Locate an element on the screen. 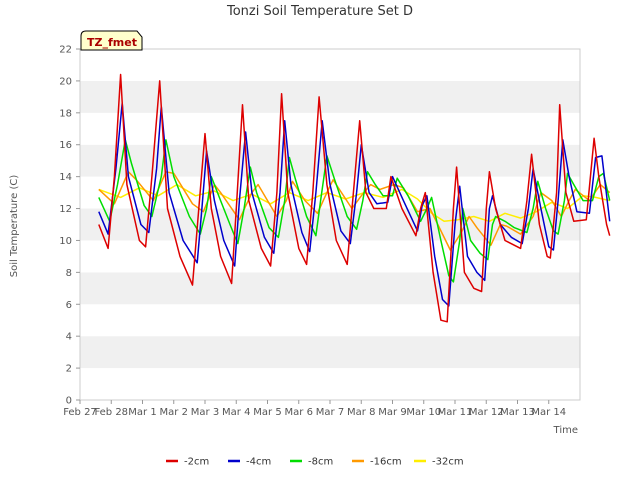 This screenshot has height=480, width=640. y-axis: 0 2 4 6 8 10 12 14 16 18 20 22 is located at coordinates (69, 226).